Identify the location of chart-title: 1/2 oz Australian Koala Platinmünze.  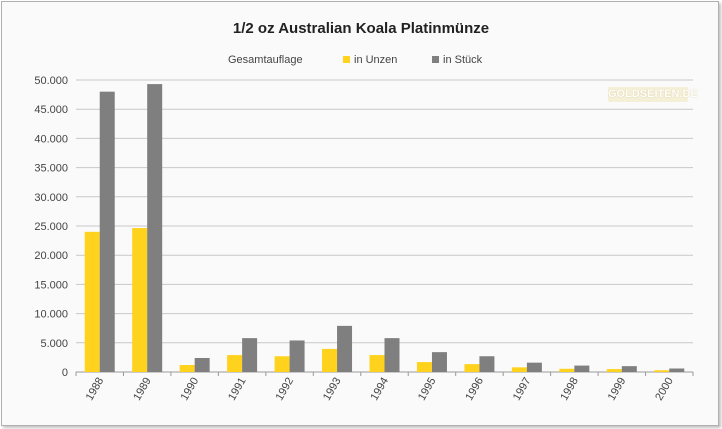
(361, 28).